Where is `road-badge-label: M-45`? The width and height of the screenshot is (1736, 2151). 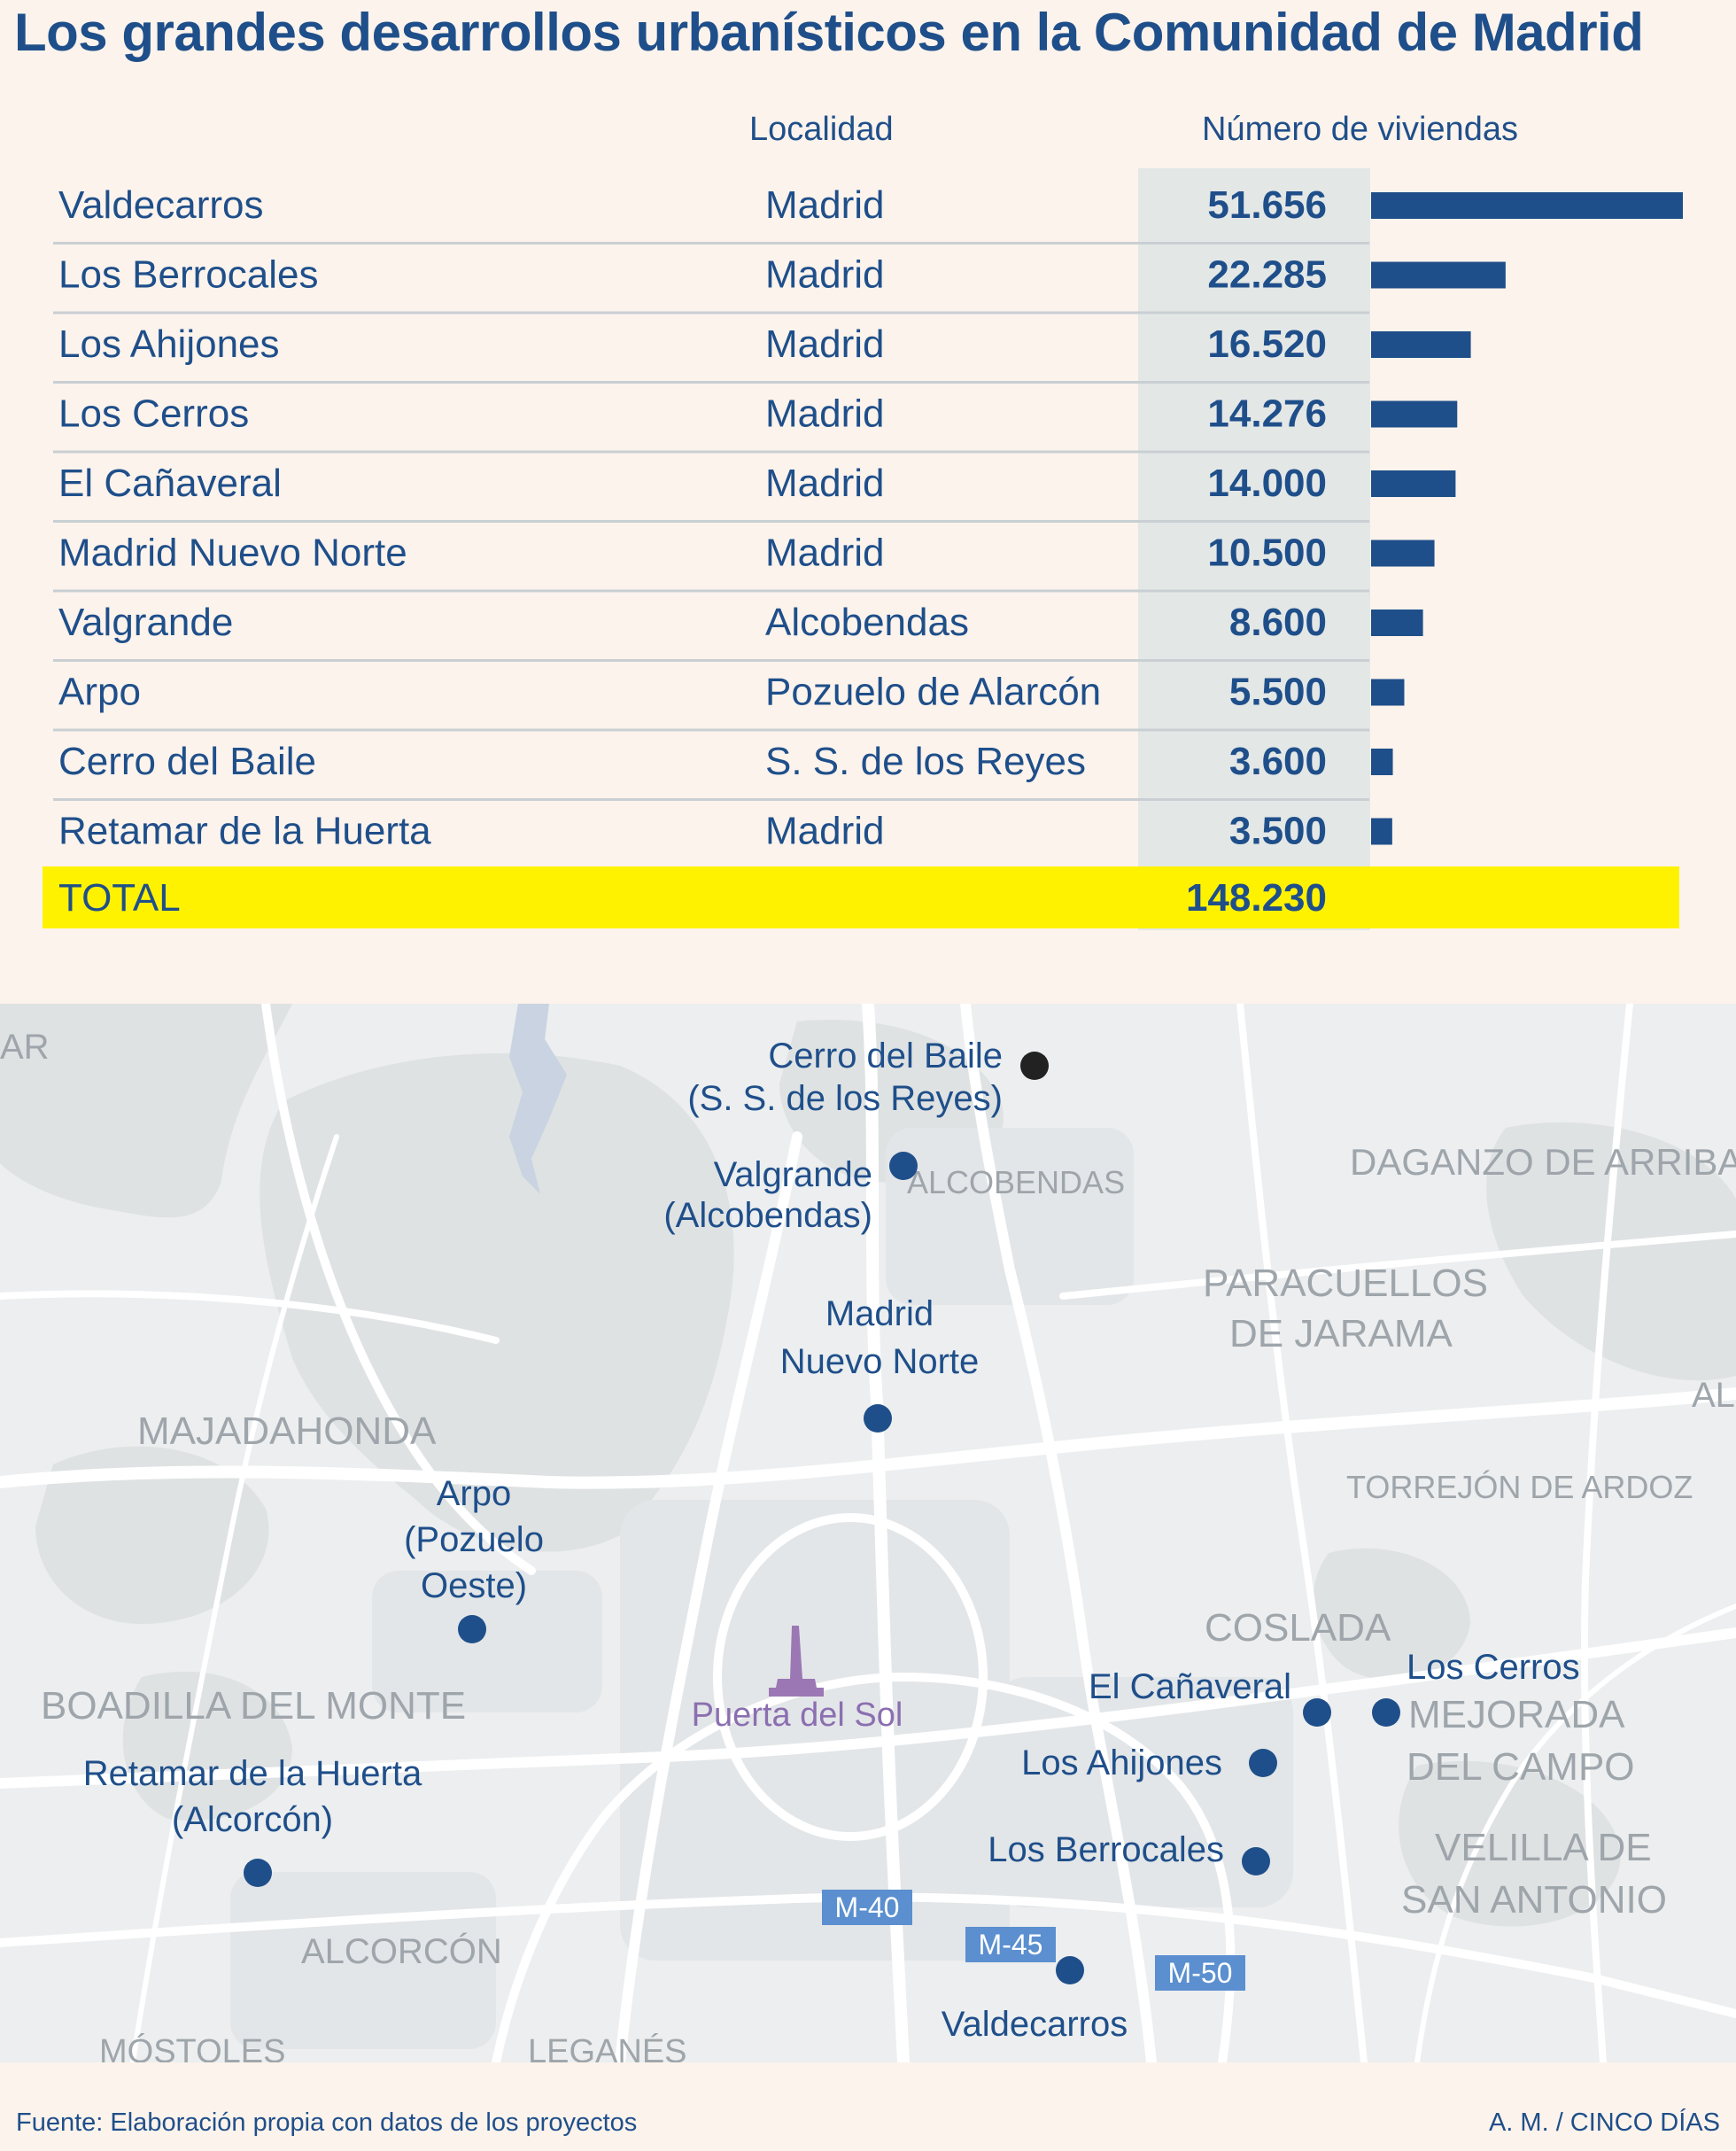 road-badge-label: M-45 is located at coordinates (1011, 1945).